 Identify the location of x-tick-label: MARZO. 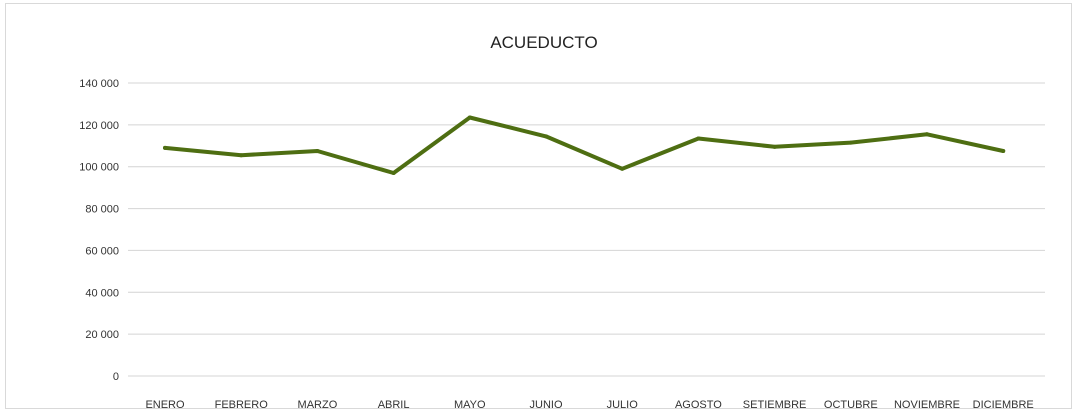
(318, 405).